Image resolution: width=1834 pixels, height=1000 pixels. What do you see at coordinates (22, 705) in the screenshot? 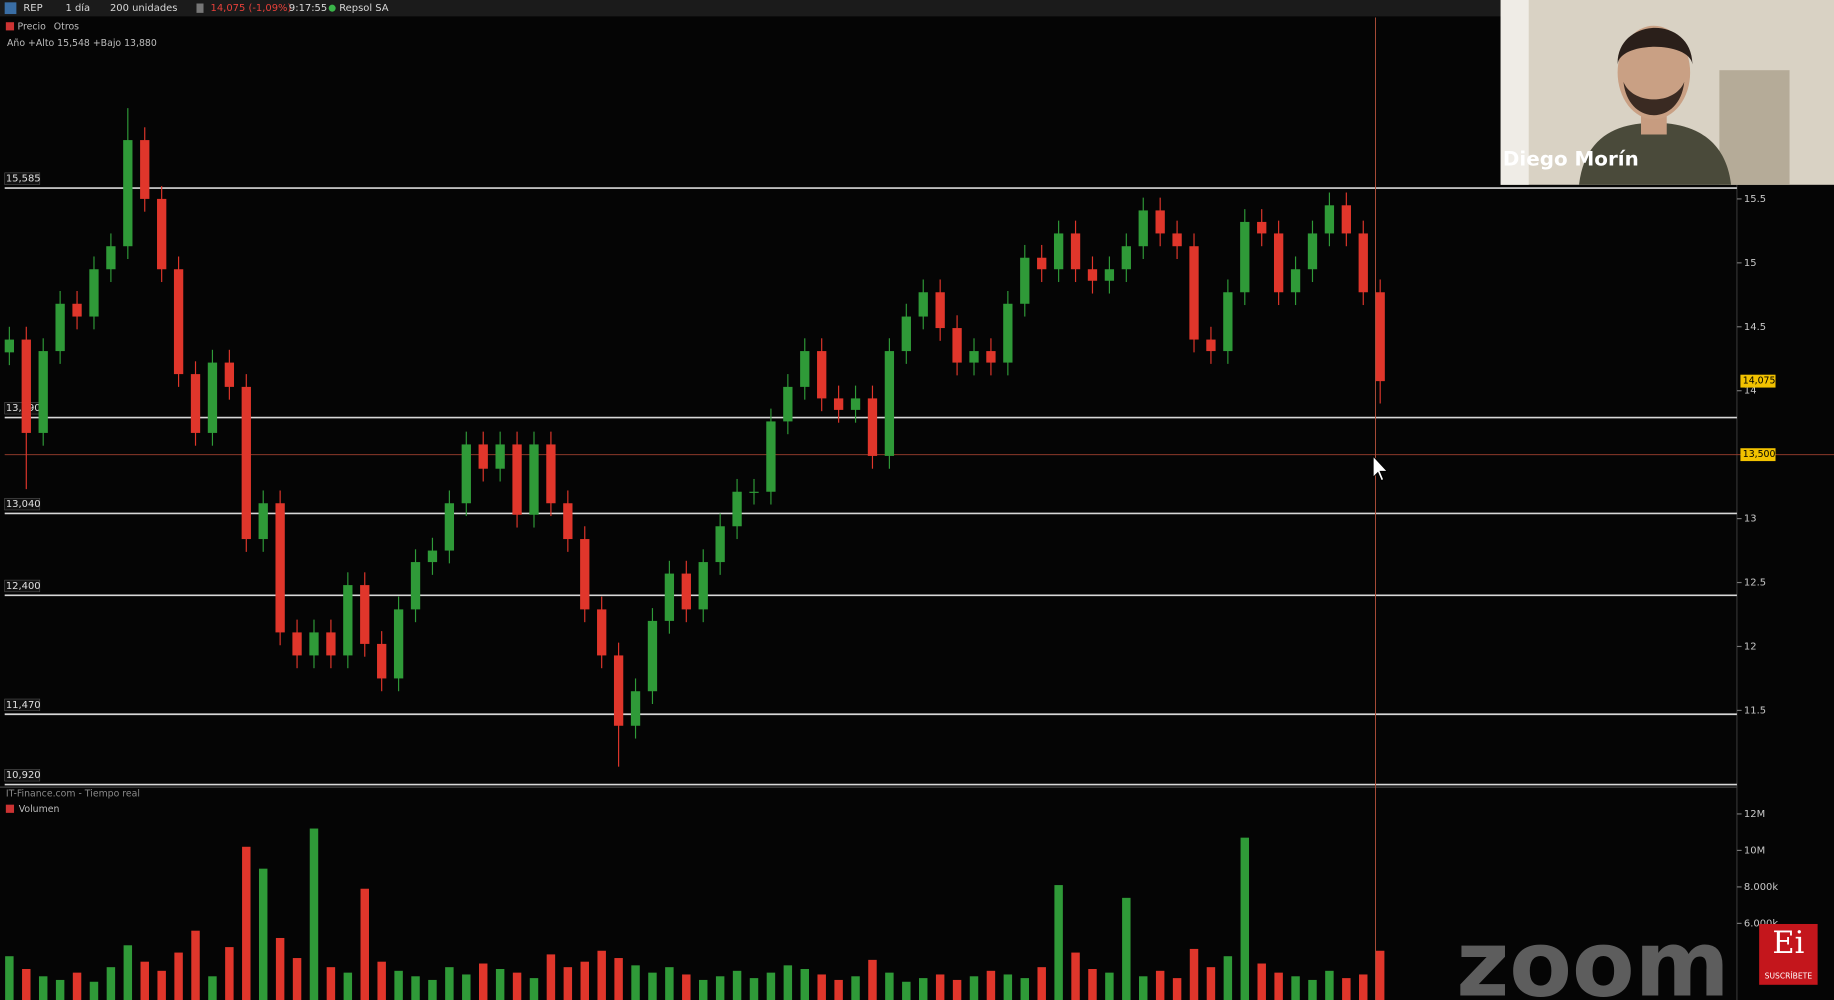
I see `level-label-box` at bounding box center [22, 705].